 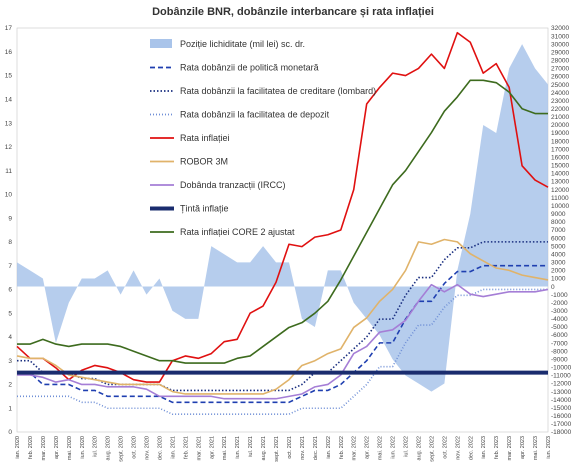 I want to click on x-axis-tick-label: ian. 2022, so click(x=329, y=447).